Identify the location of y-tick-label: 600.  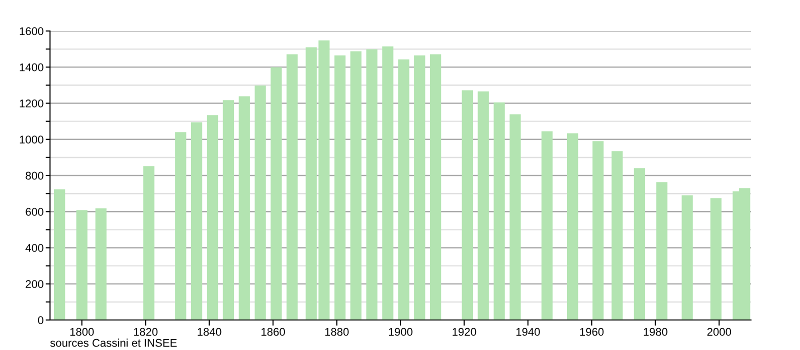
(35, 212).